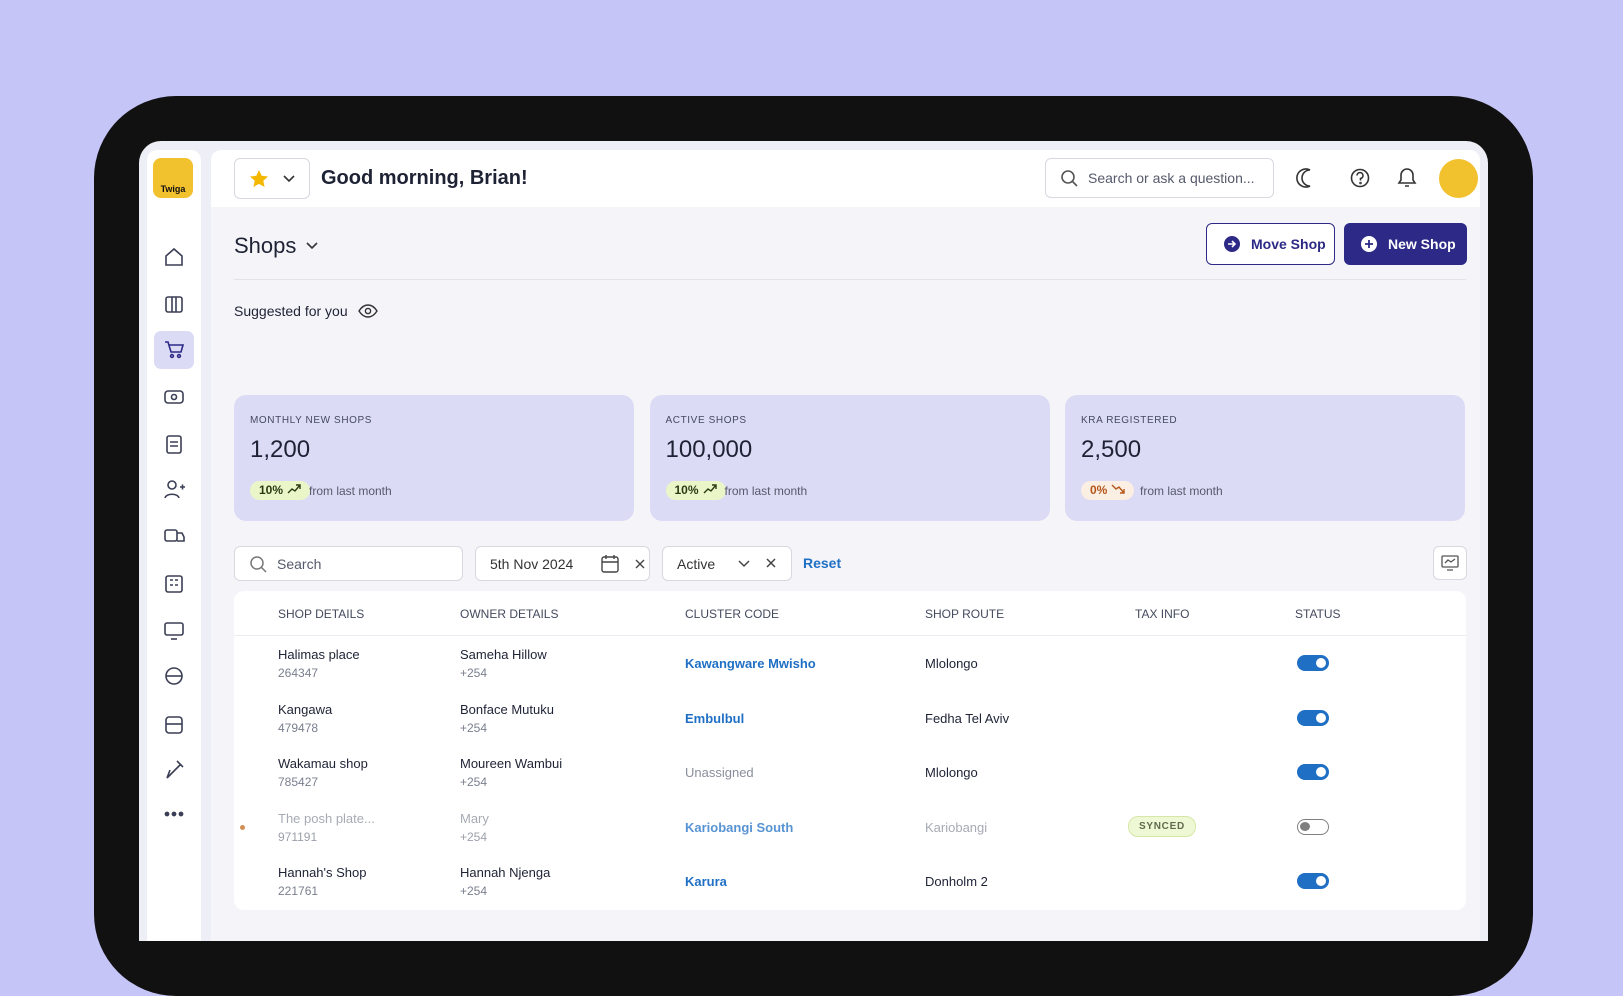 This screenshot has width=1623, height=996. What do you see at coordinates (1162, 826) in the screenshot?
I see `tax-badge: SYNCED` at bounding box center [1162, 826].